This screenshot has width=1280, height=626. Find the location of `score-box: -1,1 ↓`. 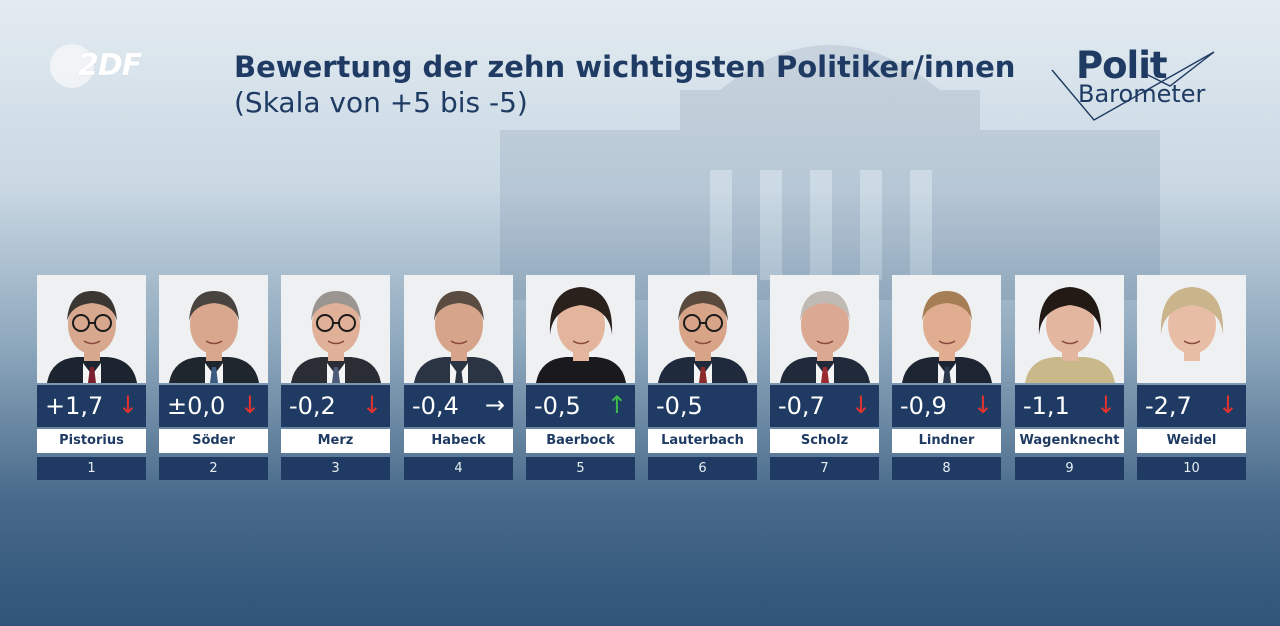

score-box: -1,1 ↓ is located at coordinates (1069, 406).